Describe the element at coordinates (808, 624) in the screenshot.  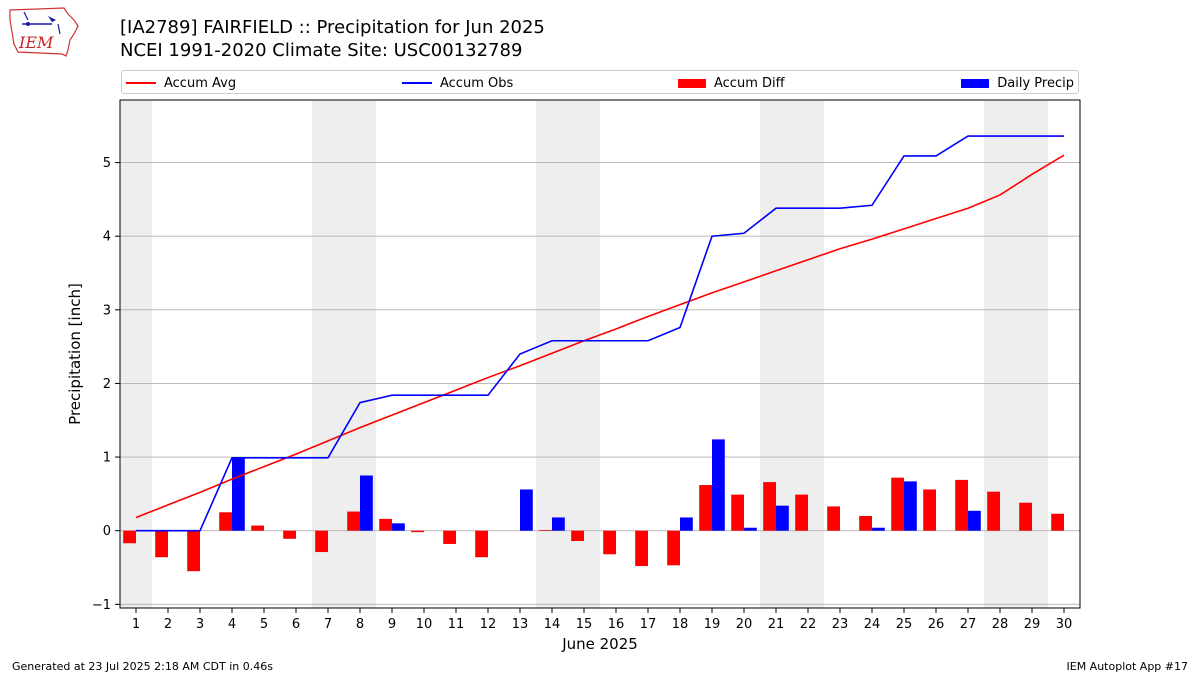
I see `x-tick-label: 22` at that location.